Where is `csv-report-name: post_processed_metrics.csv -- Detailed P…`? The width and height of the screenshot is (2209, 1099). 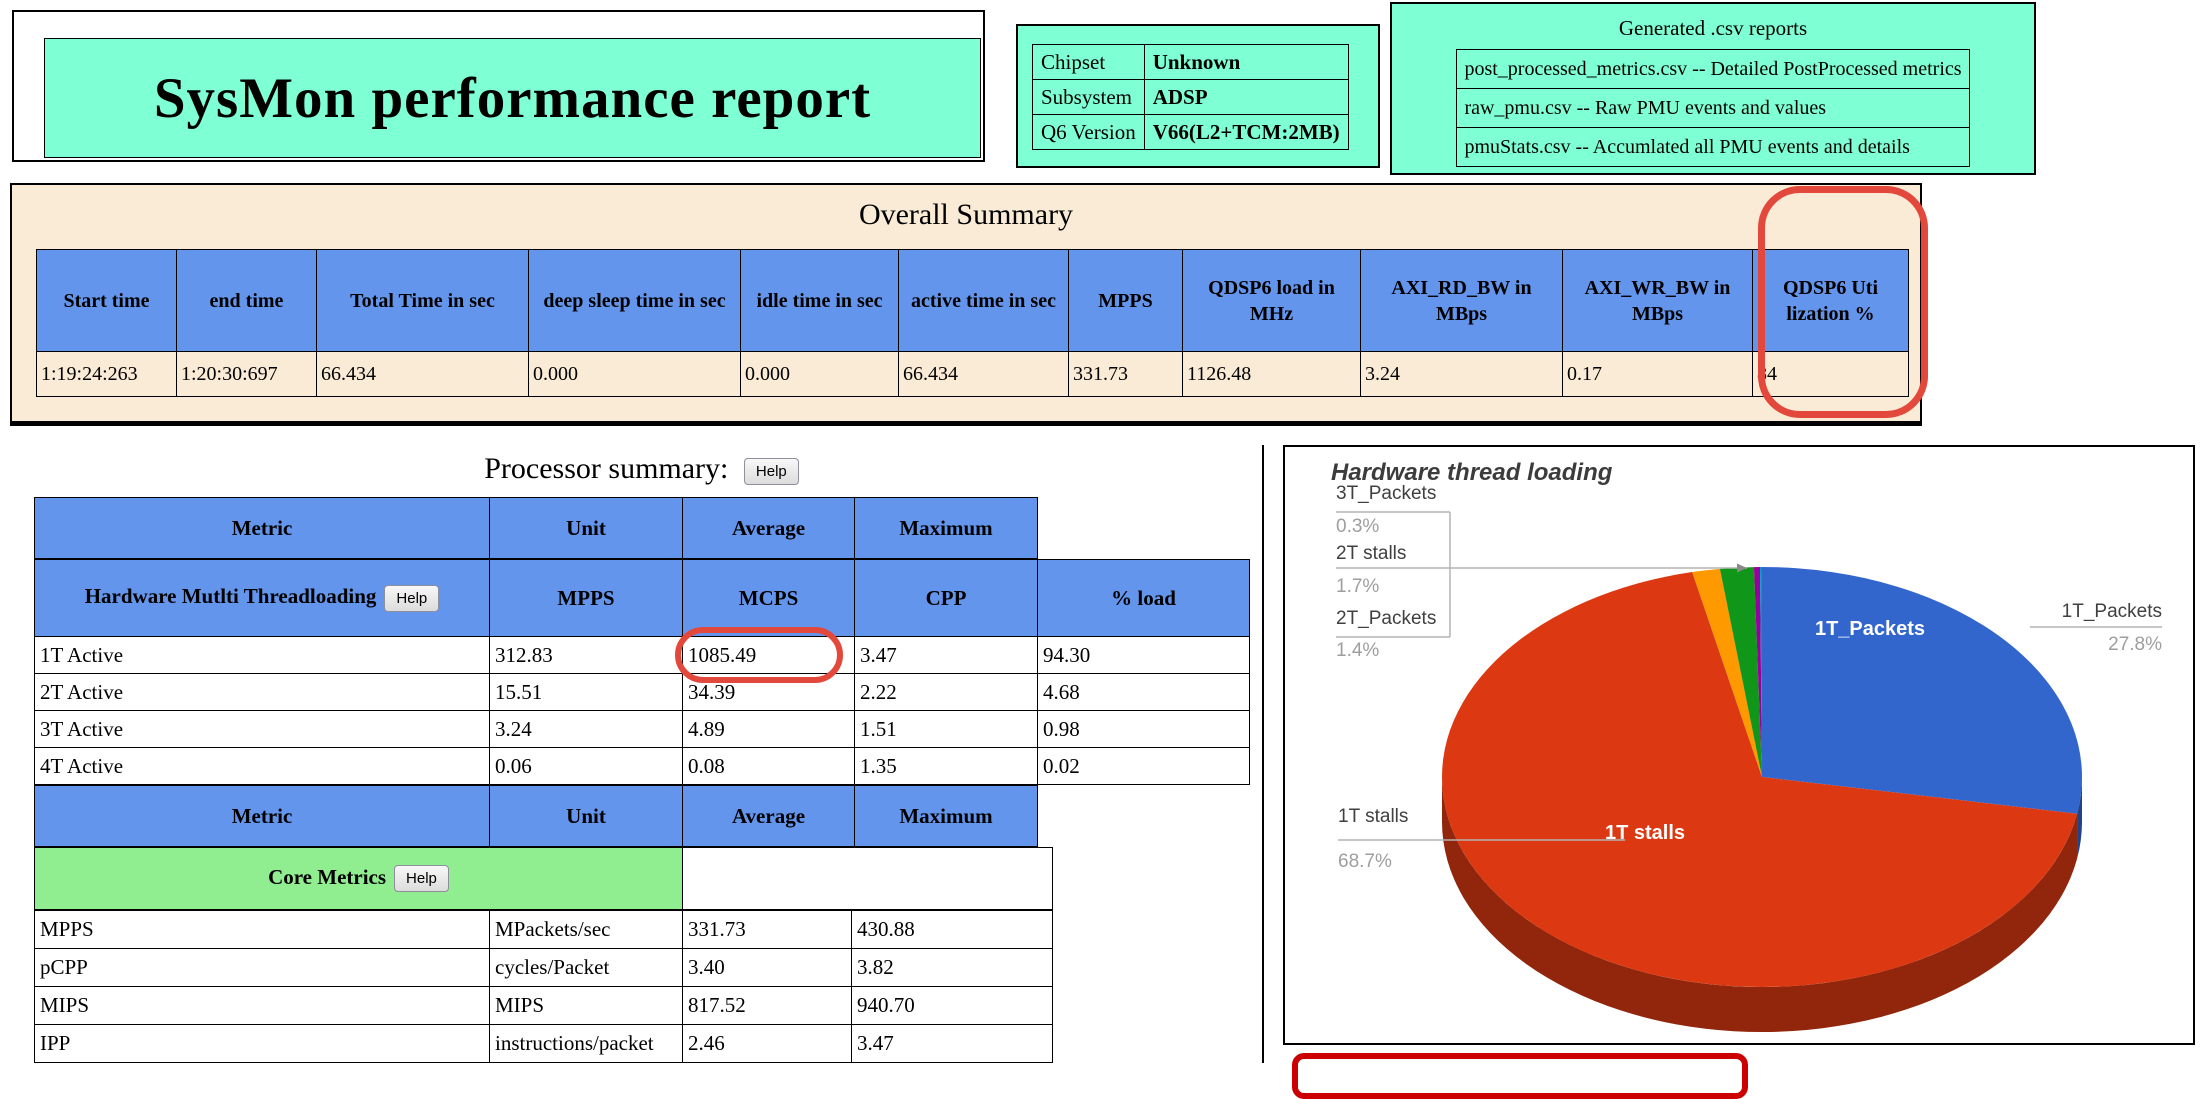
csv-report-name: post_processed_metrics.csv -- Detailed P… is located at coordinates (1713, 69).